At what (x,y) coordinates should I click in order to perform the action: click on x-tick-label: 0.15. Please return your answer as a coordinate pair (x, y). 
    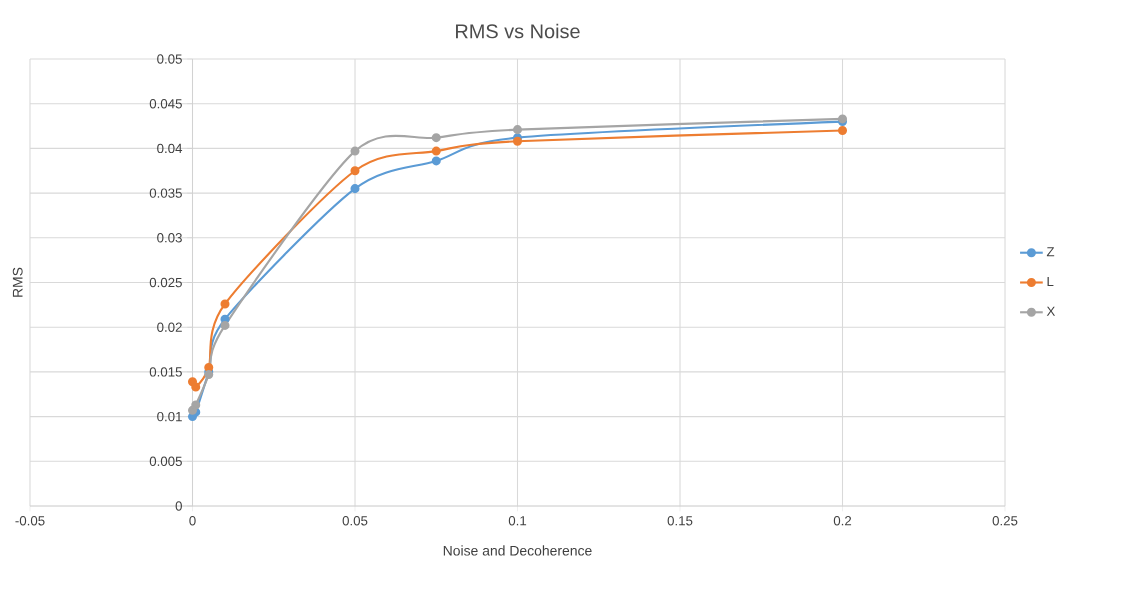
    Looking at the image, I should click on (680, 521).